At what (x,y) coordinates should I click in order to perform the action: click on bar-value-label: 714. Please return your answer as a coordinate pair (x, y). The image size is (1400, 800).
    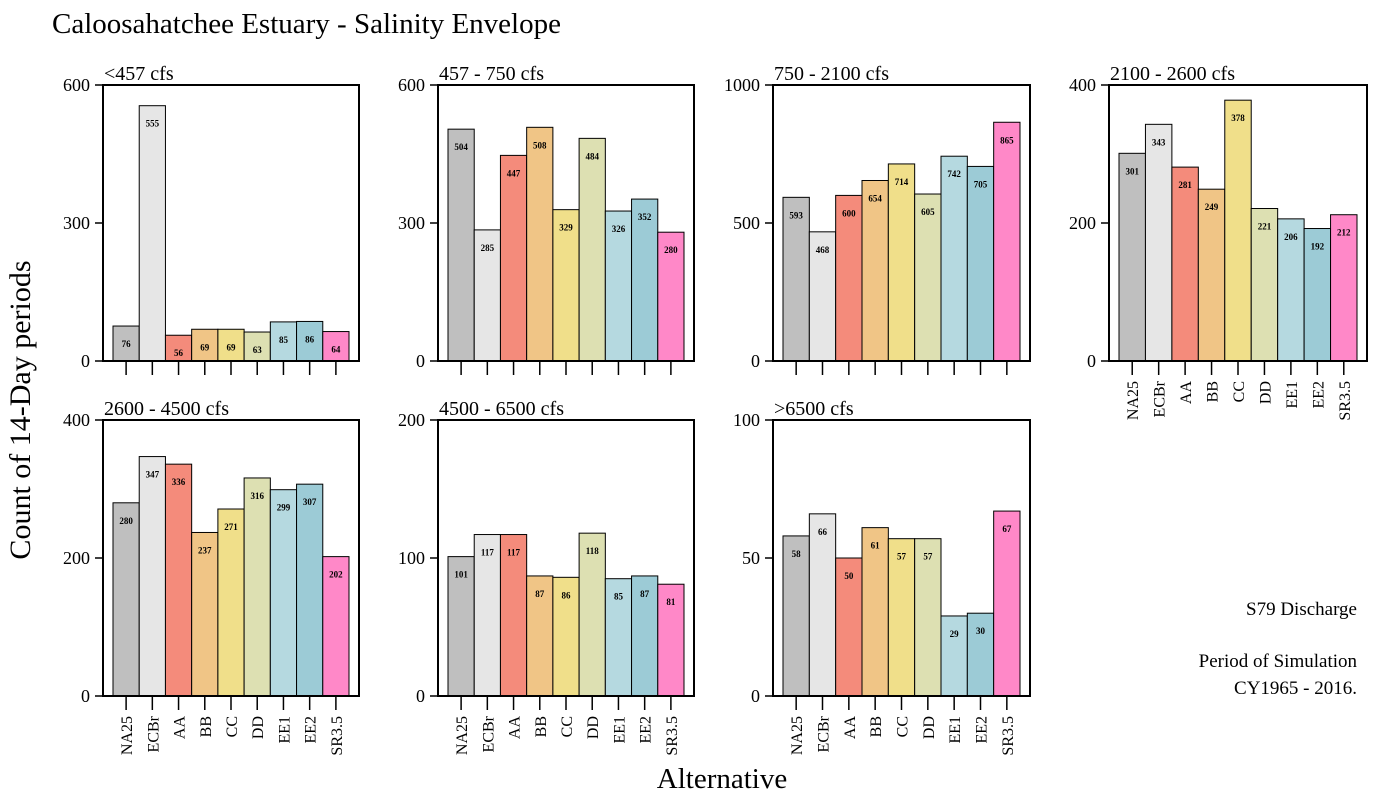
    Looking at the image, I should click on (902, 182).